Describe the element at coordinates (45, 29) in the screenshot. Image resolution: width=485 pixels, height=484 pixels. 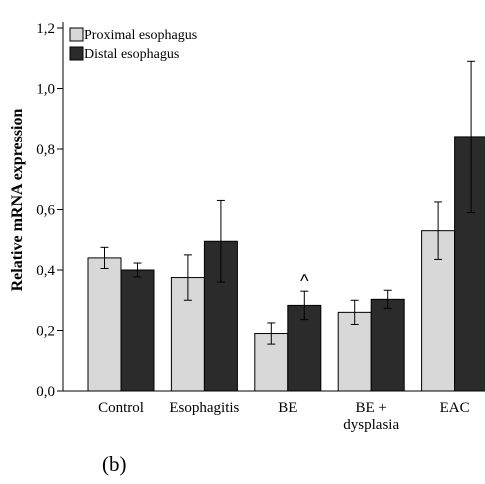
I see `y-tick-label: 1,2` at that location.